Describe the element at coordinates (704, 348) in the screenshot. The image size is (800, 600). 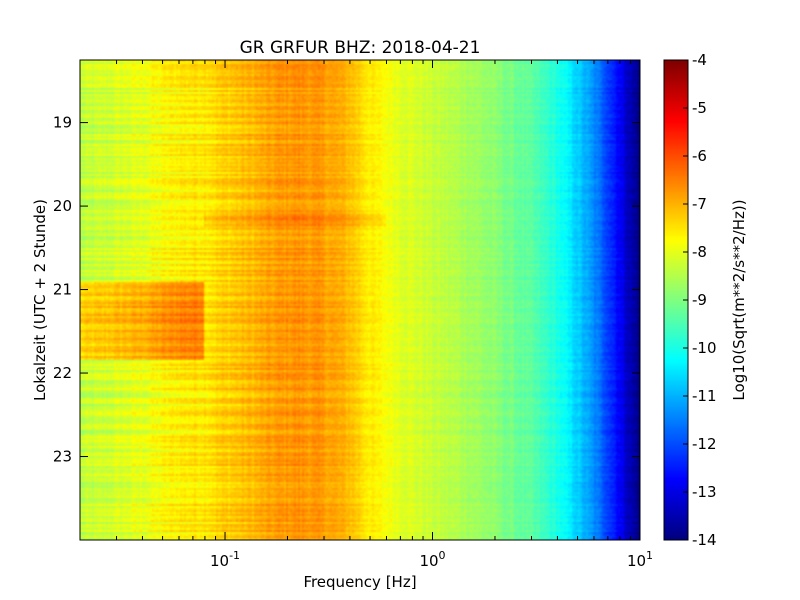
I see `colorbar-tick-label: -10` at that location.